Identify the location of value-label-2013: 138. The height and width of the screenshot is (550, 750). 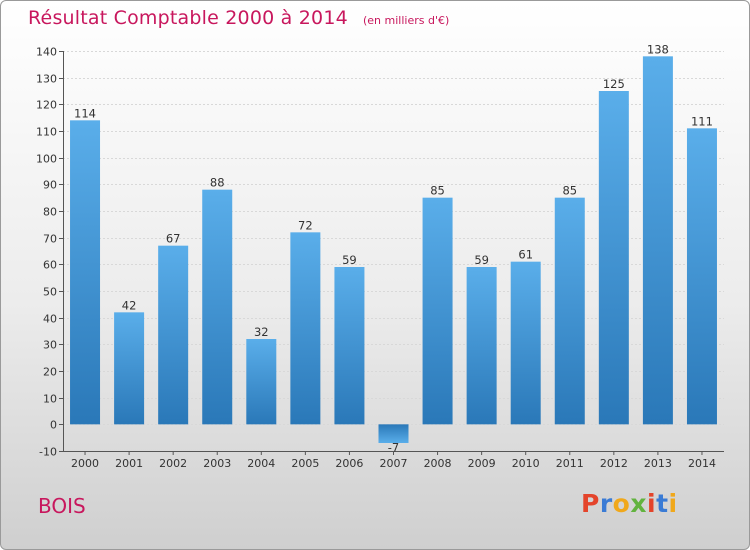
(658, 49).